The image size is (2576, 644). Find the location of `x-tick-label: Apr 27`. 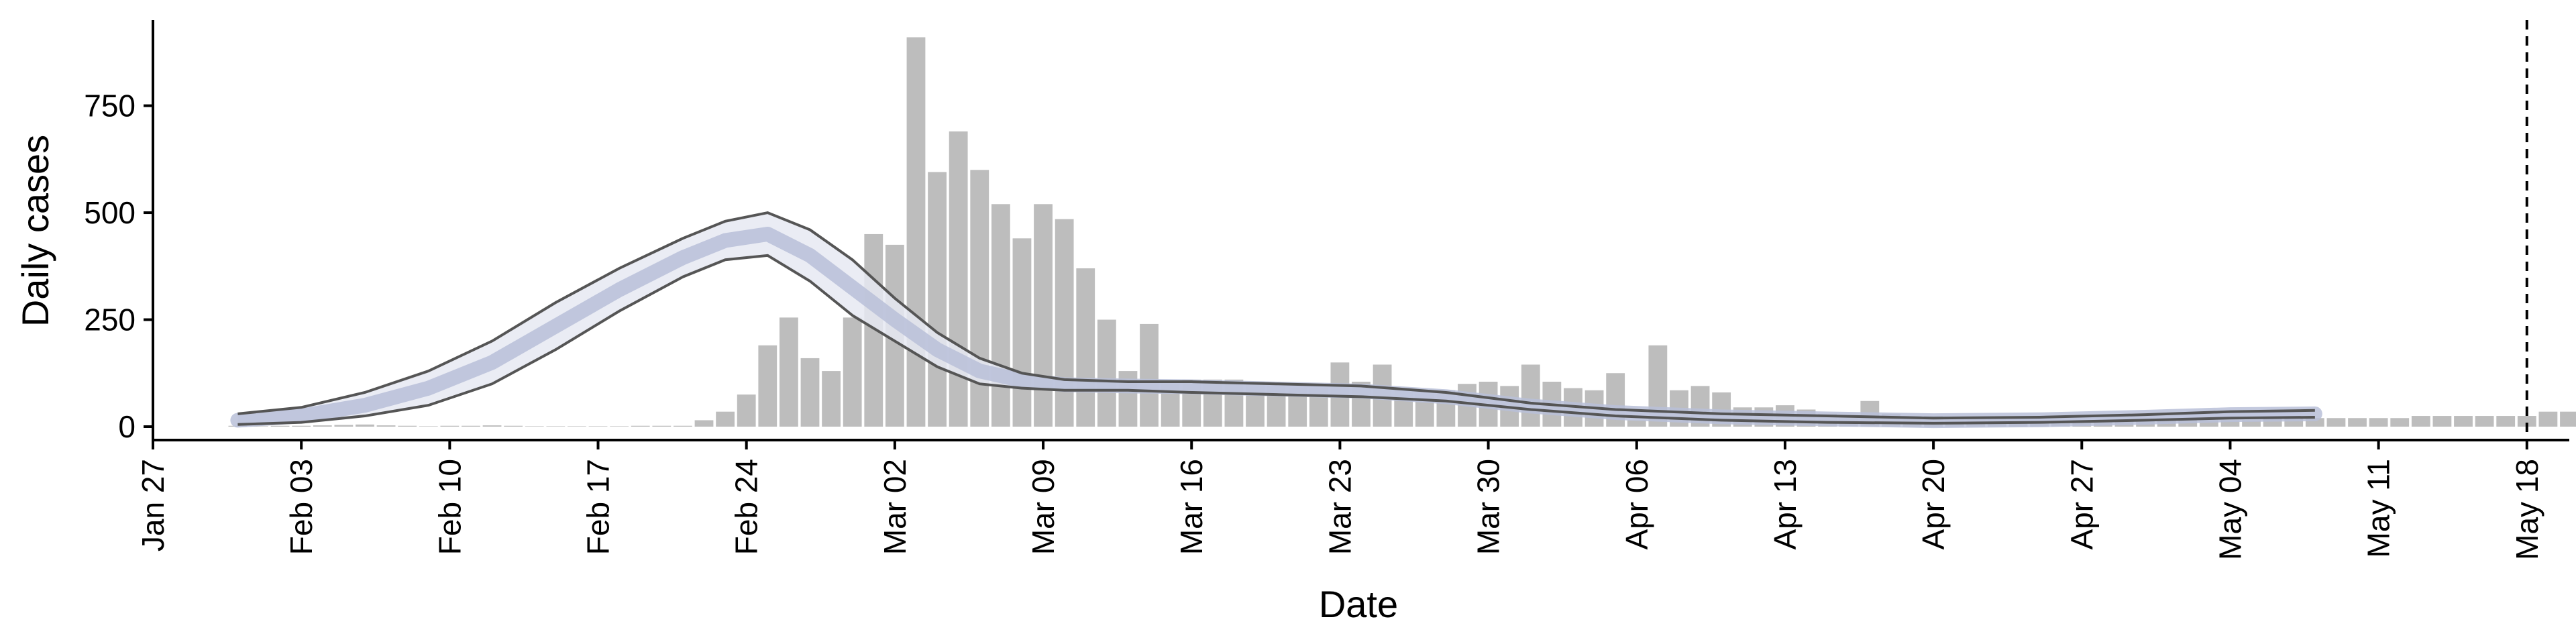

x-tick-label: Apr 27 is located at coordinates (2081, 504).